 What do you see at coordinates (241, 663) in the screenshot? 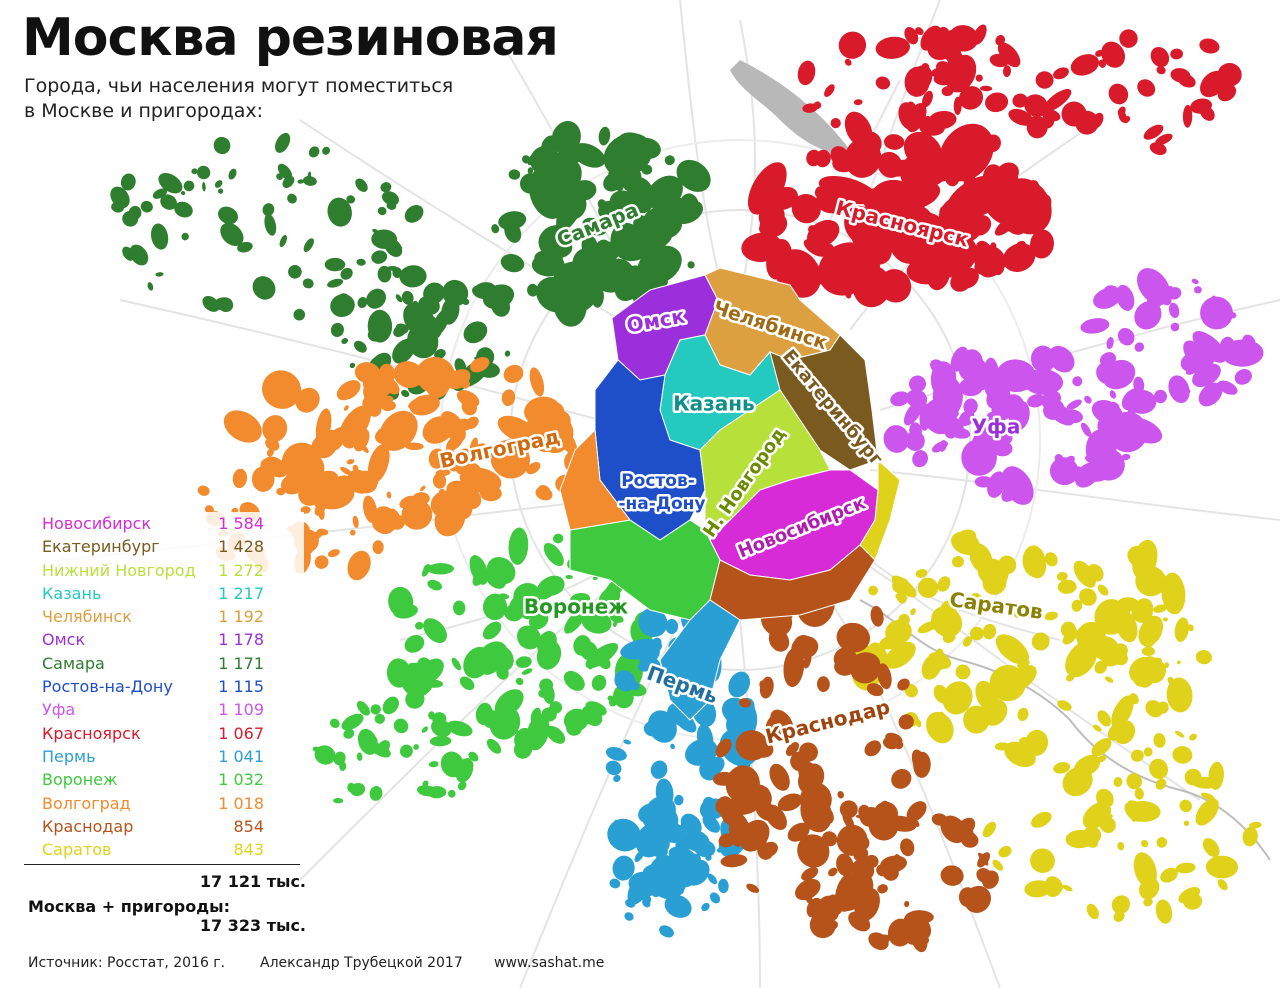
I see `legend-city-value: 1 171` at bounding box center [241, 663].